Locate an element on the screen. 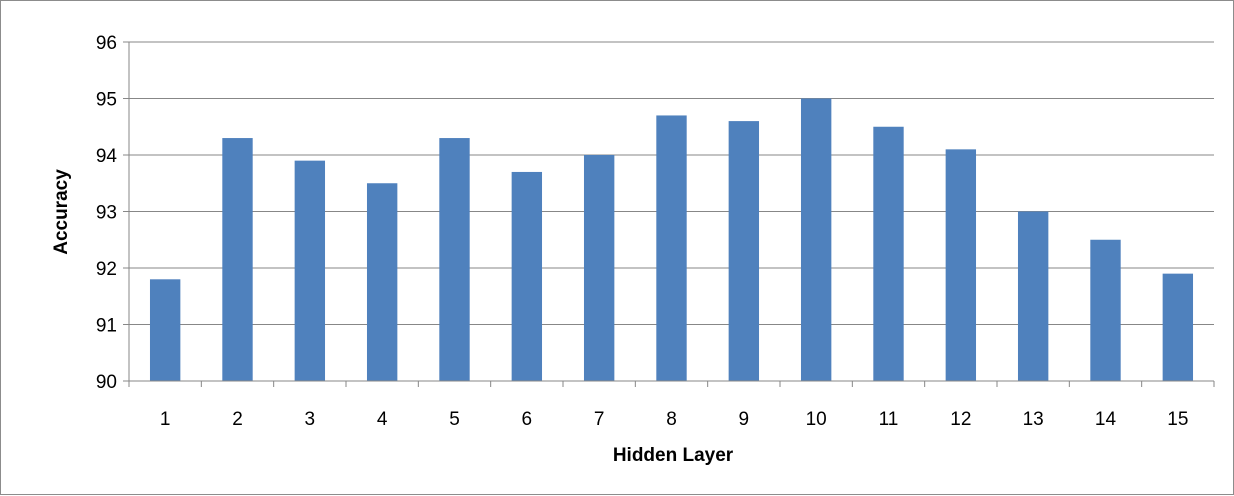 This screenshot has height=496, width=1234. x-tick-label: 5 is located at coordinates (454, 419).